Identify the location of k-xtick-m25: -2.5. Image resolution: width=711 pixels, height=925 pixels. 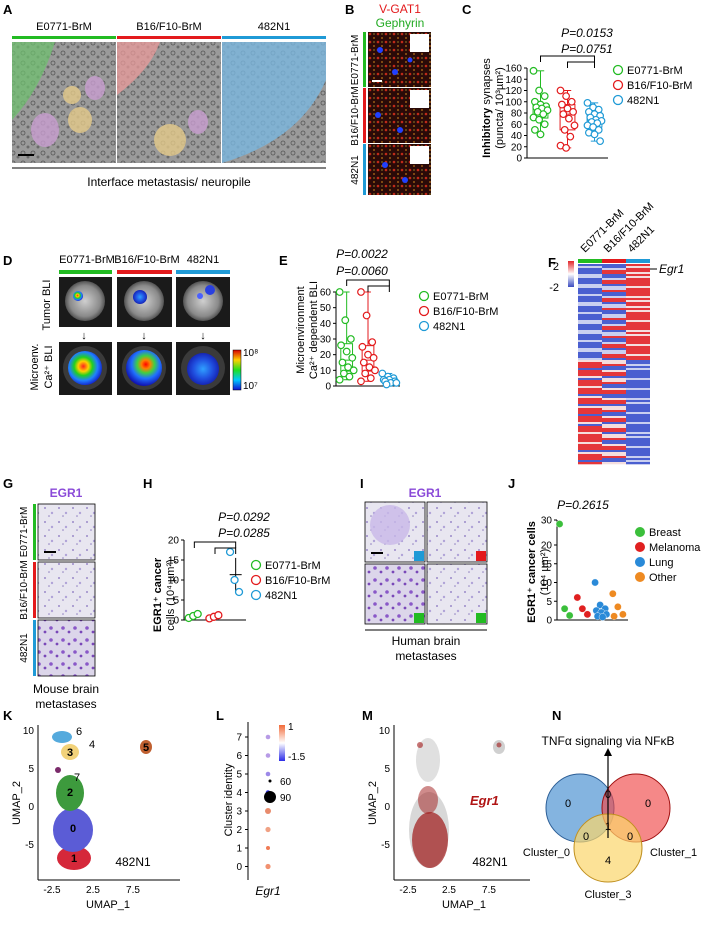
(52, 890).